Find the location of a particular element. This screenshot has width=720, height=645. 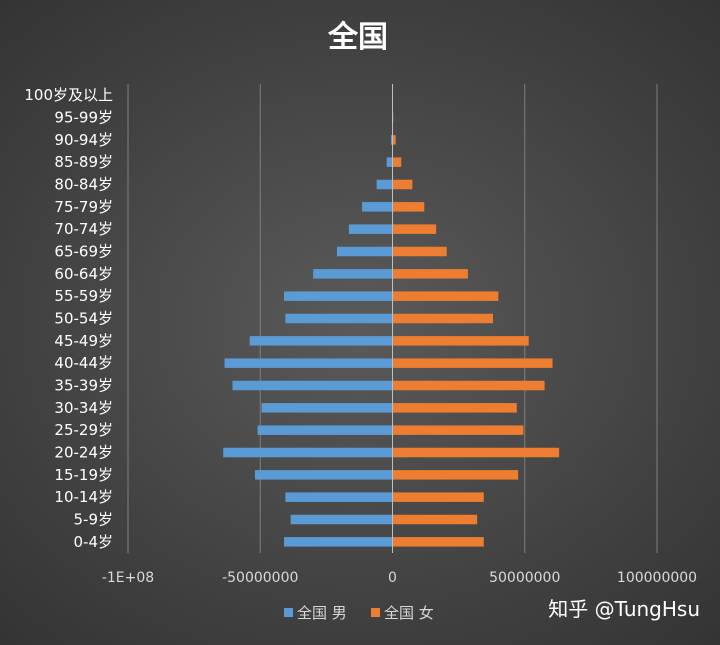

y-tick-label: 80-84岁 is located at coordinates (83, 185).